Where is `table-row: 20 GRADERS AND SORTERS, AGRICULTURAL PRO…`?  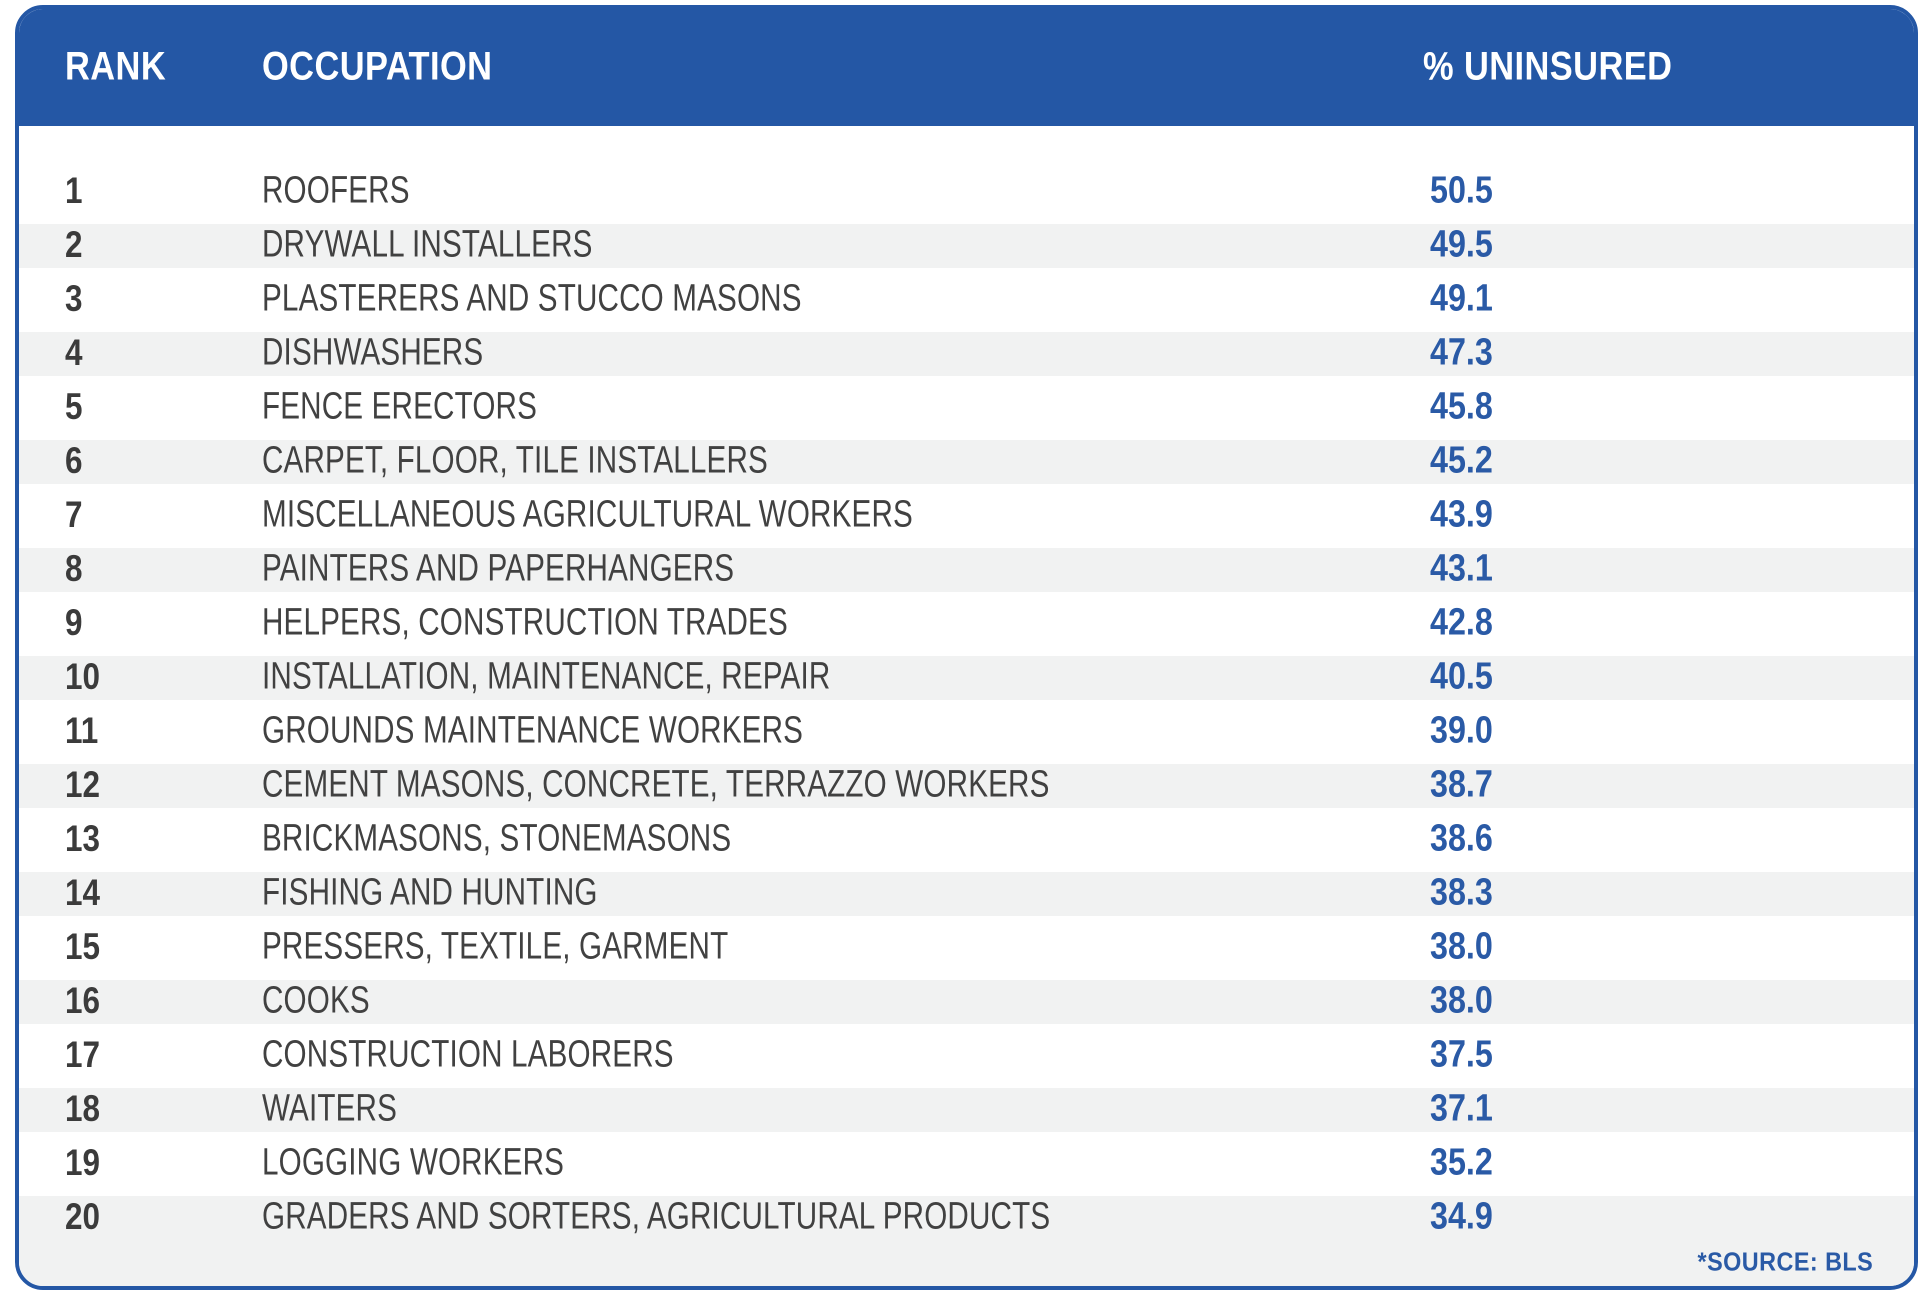 table-row: 20 GRADERS AND SORTERS, AGRICULTURAL PRO… is located at coordinates (966, 1218).